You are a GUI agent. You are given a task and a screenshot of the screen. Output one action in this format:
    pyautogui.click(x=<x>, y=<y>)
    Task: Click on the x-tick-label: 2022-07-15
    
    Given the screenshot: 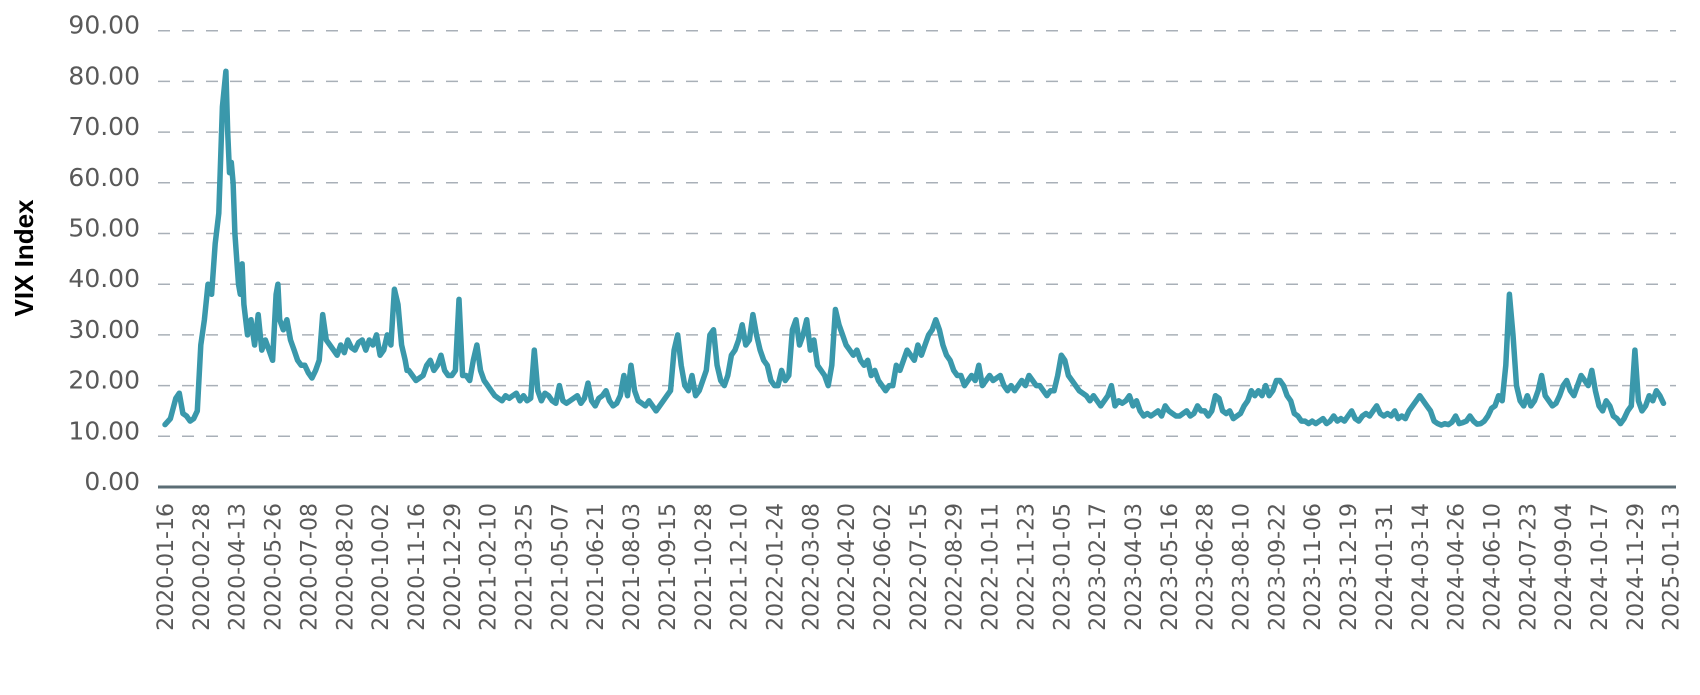 What is the action you would take?
    pyautogui.click(x=919, y=567)
    